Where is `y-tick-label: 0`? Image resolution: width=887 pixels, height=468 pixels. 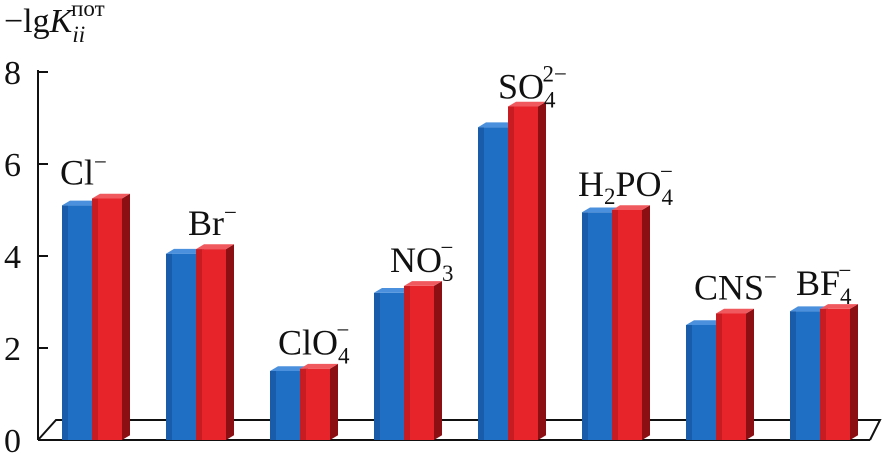 y-tick-label: 0 is located at coordinates (12, 441).